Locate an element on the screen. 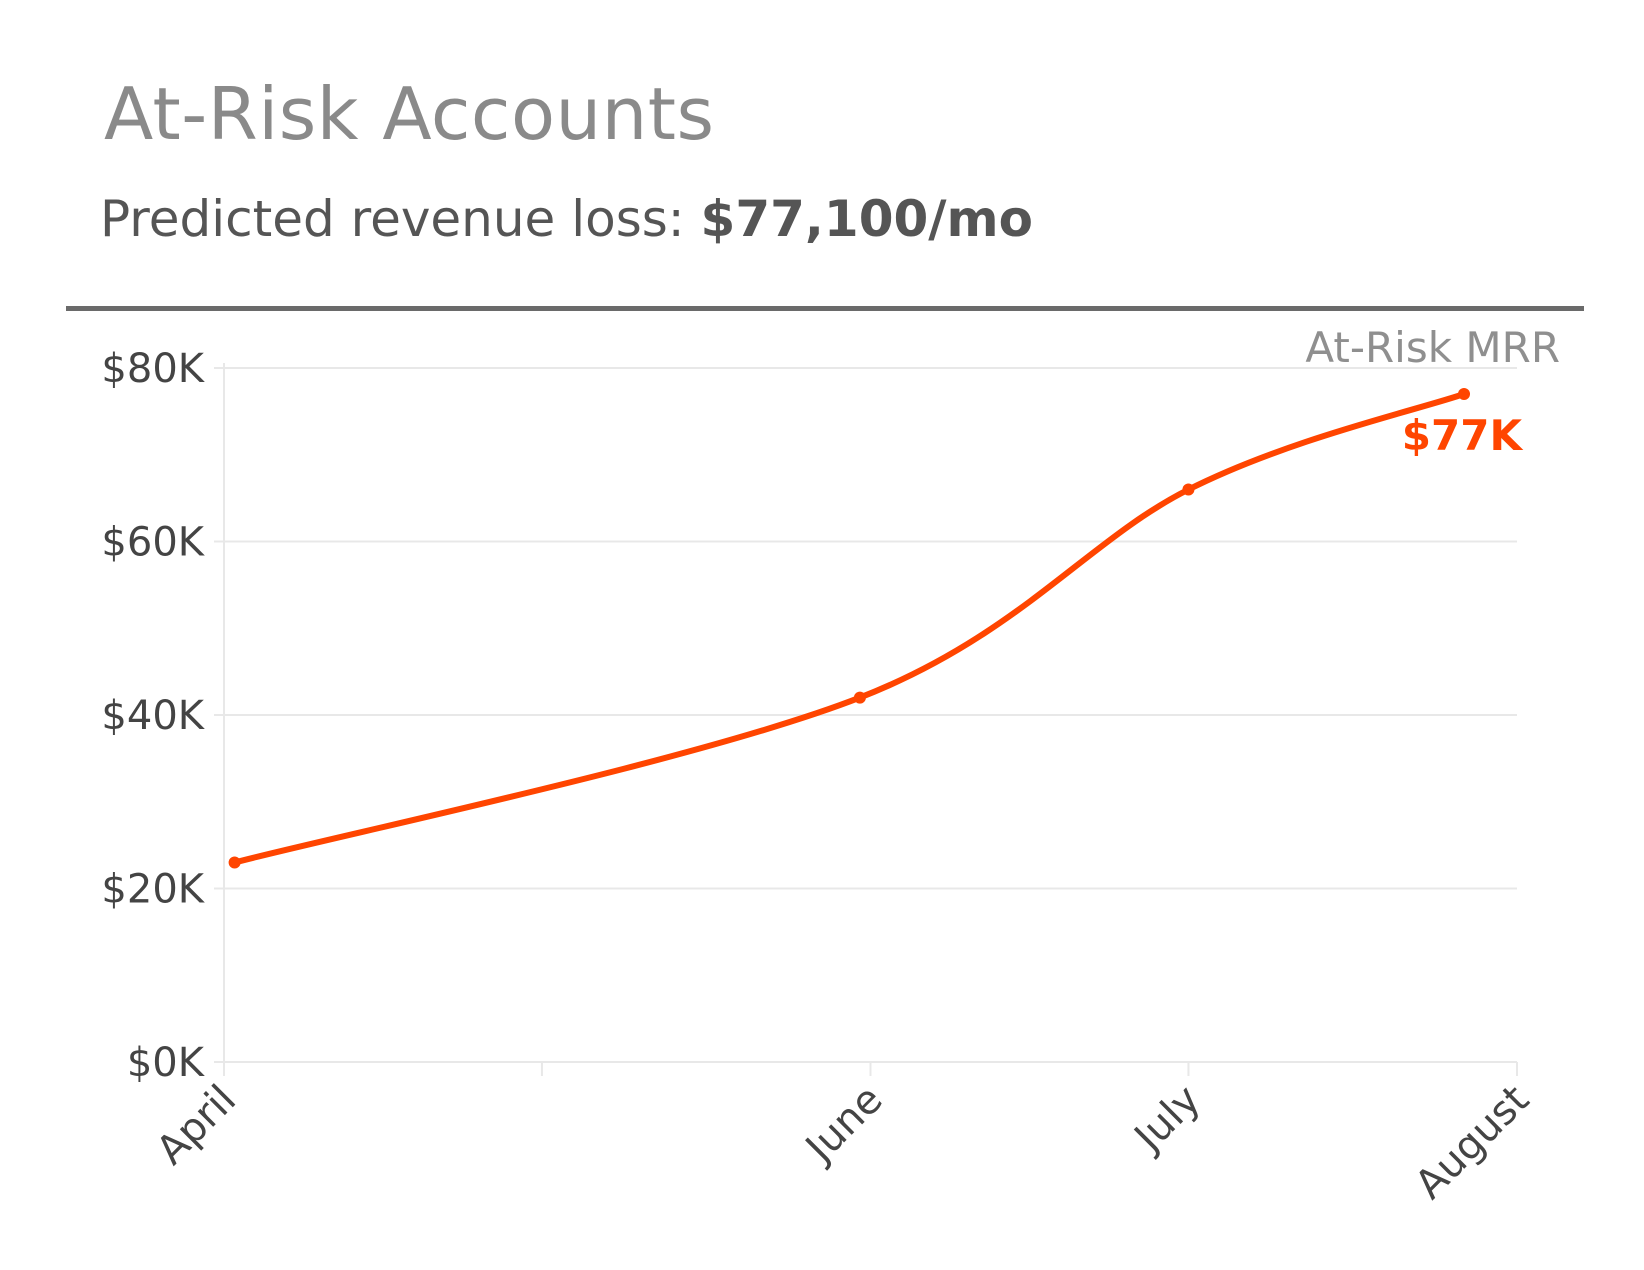  series-name-label-0: At-Risk MRR is located at coordinates (1432, 347).